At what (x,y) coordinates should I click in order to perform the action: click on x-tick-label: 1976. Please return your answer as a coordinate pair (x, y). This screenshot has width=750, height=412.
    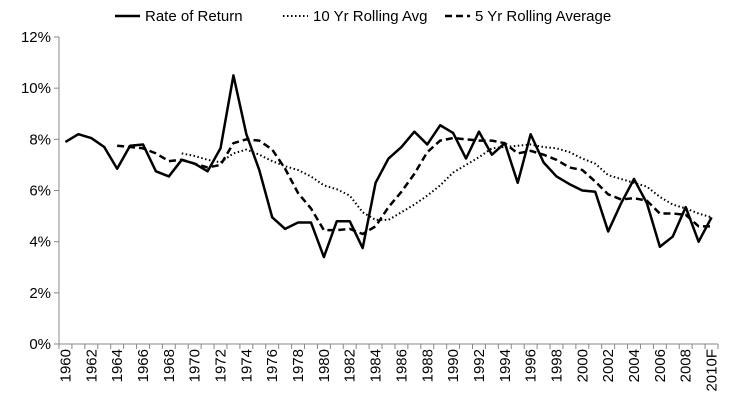
    Looking at the image, I should click on (272, 365).